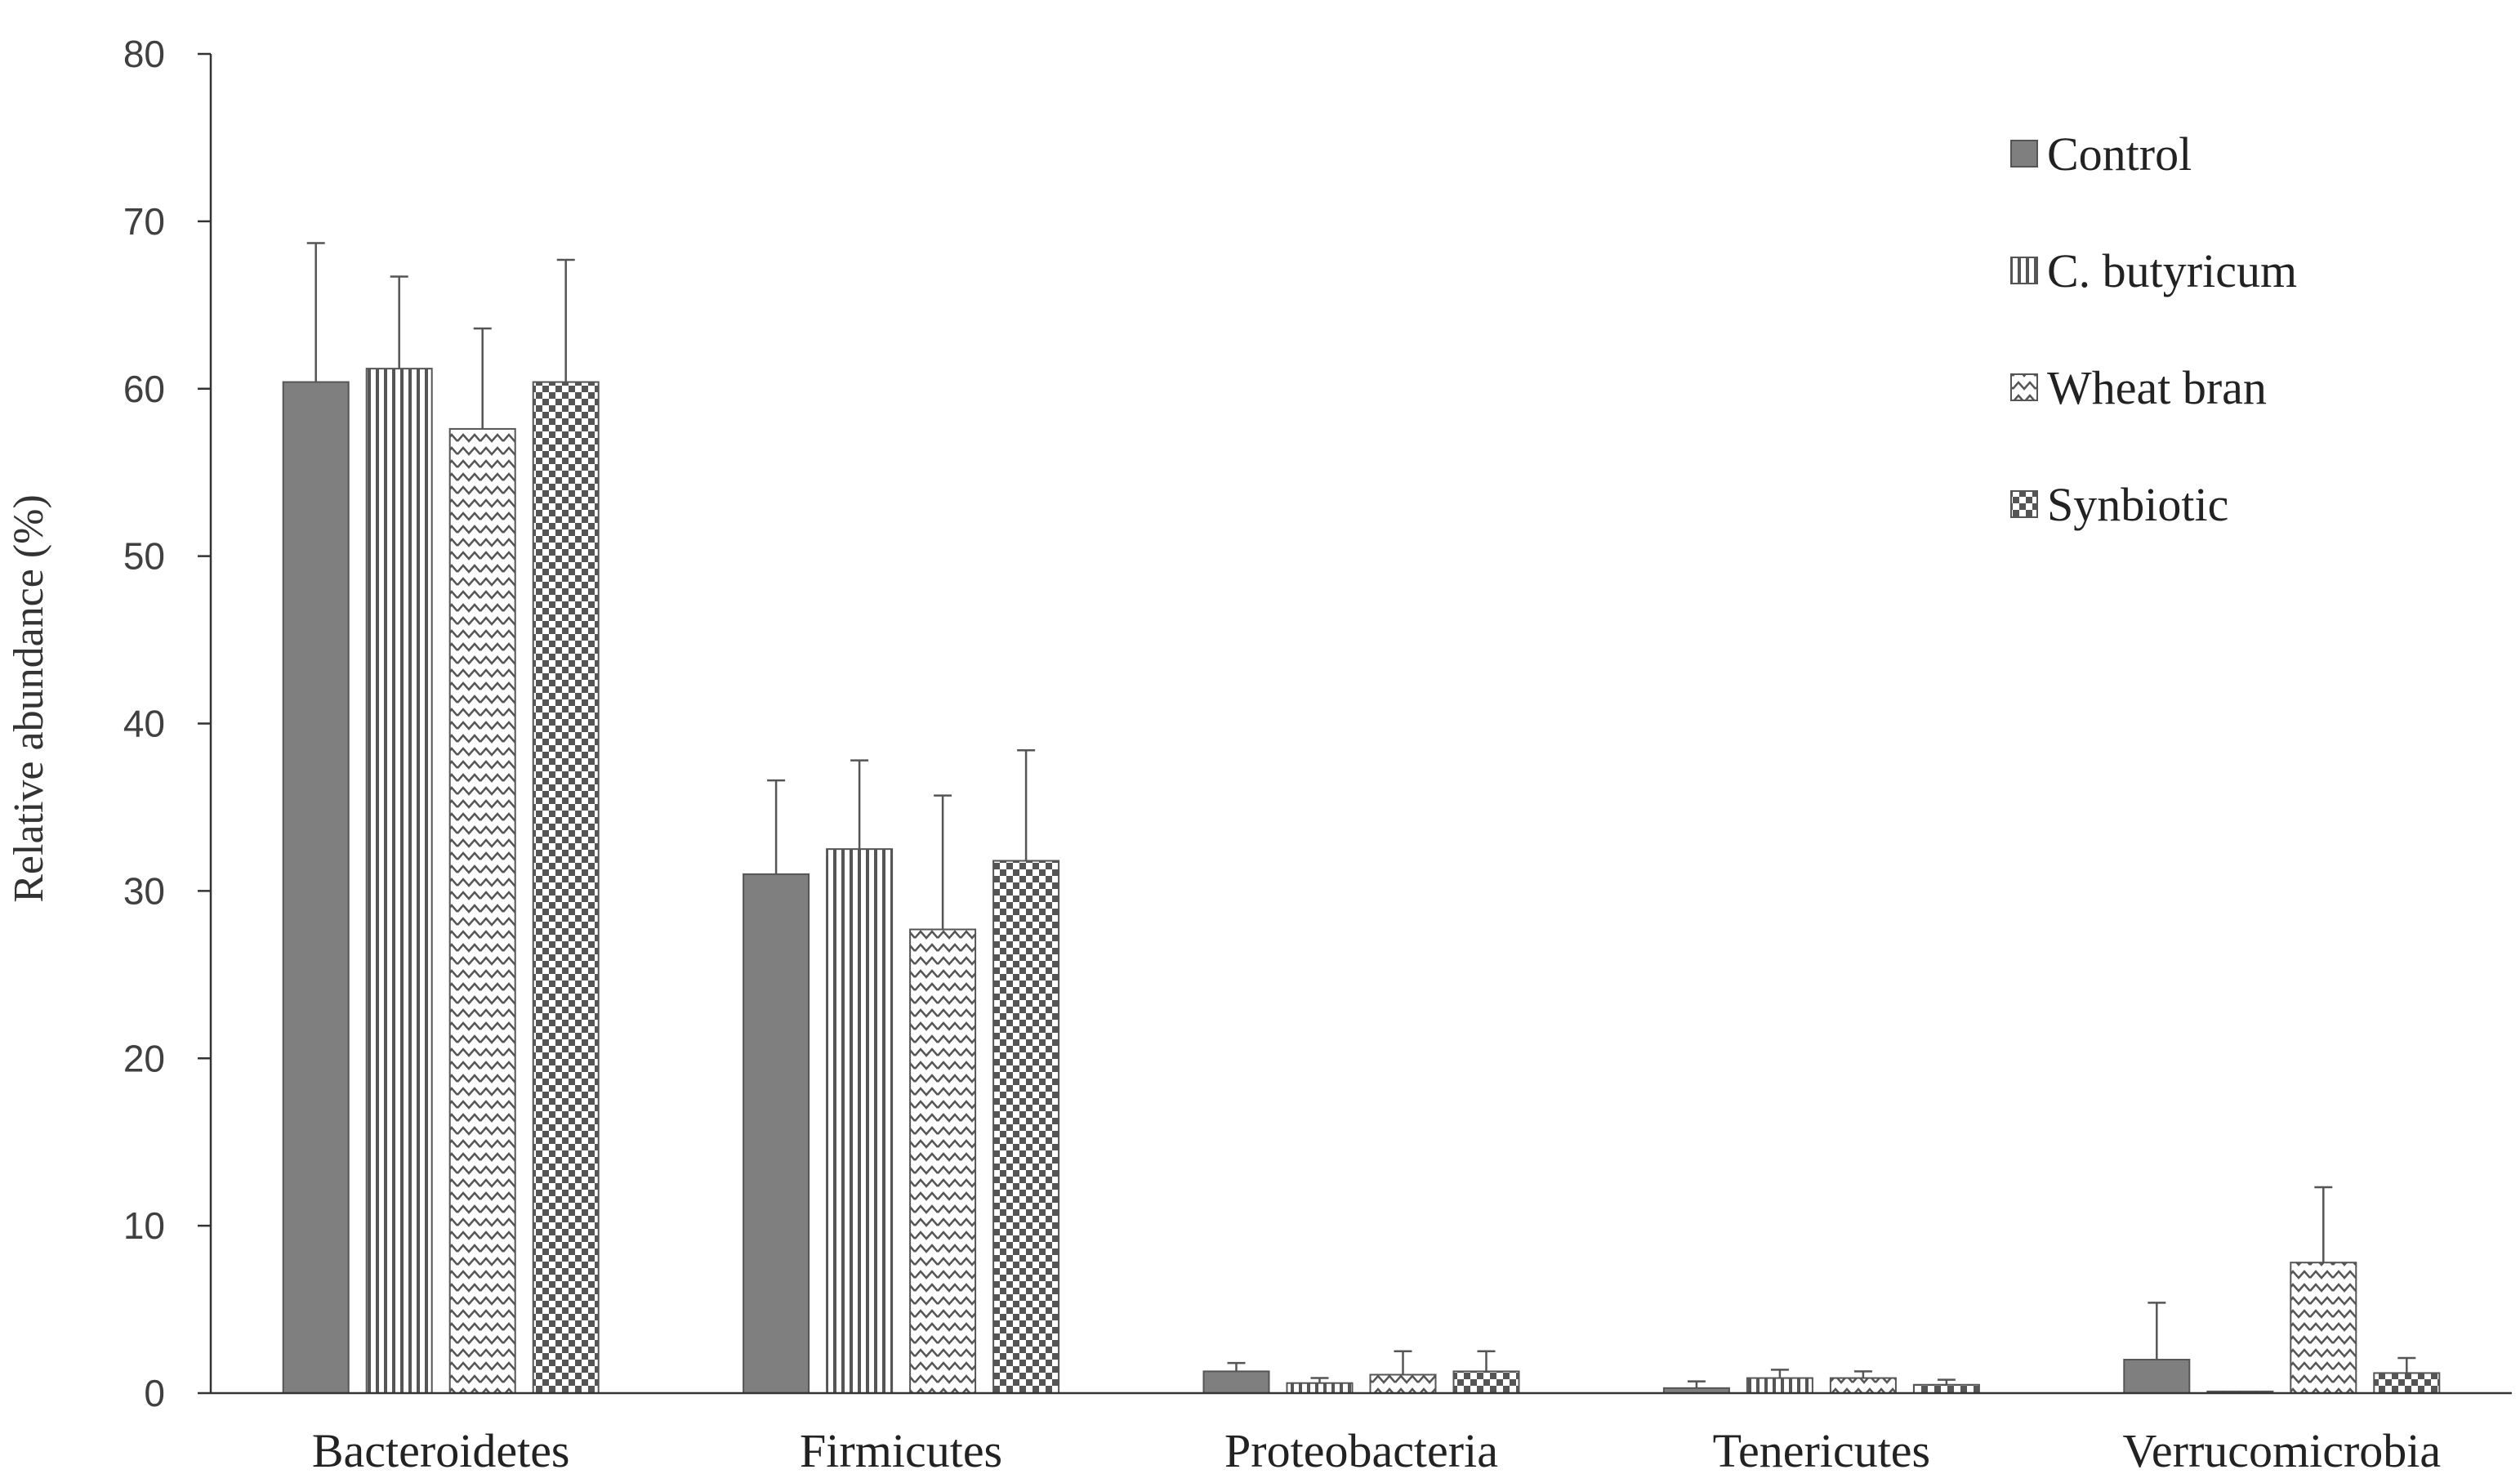  What do you see at coordinates (2172, 270) in the screenshot?
I see `legend-label: C. butyricum` at bounding box center [2172, 270].